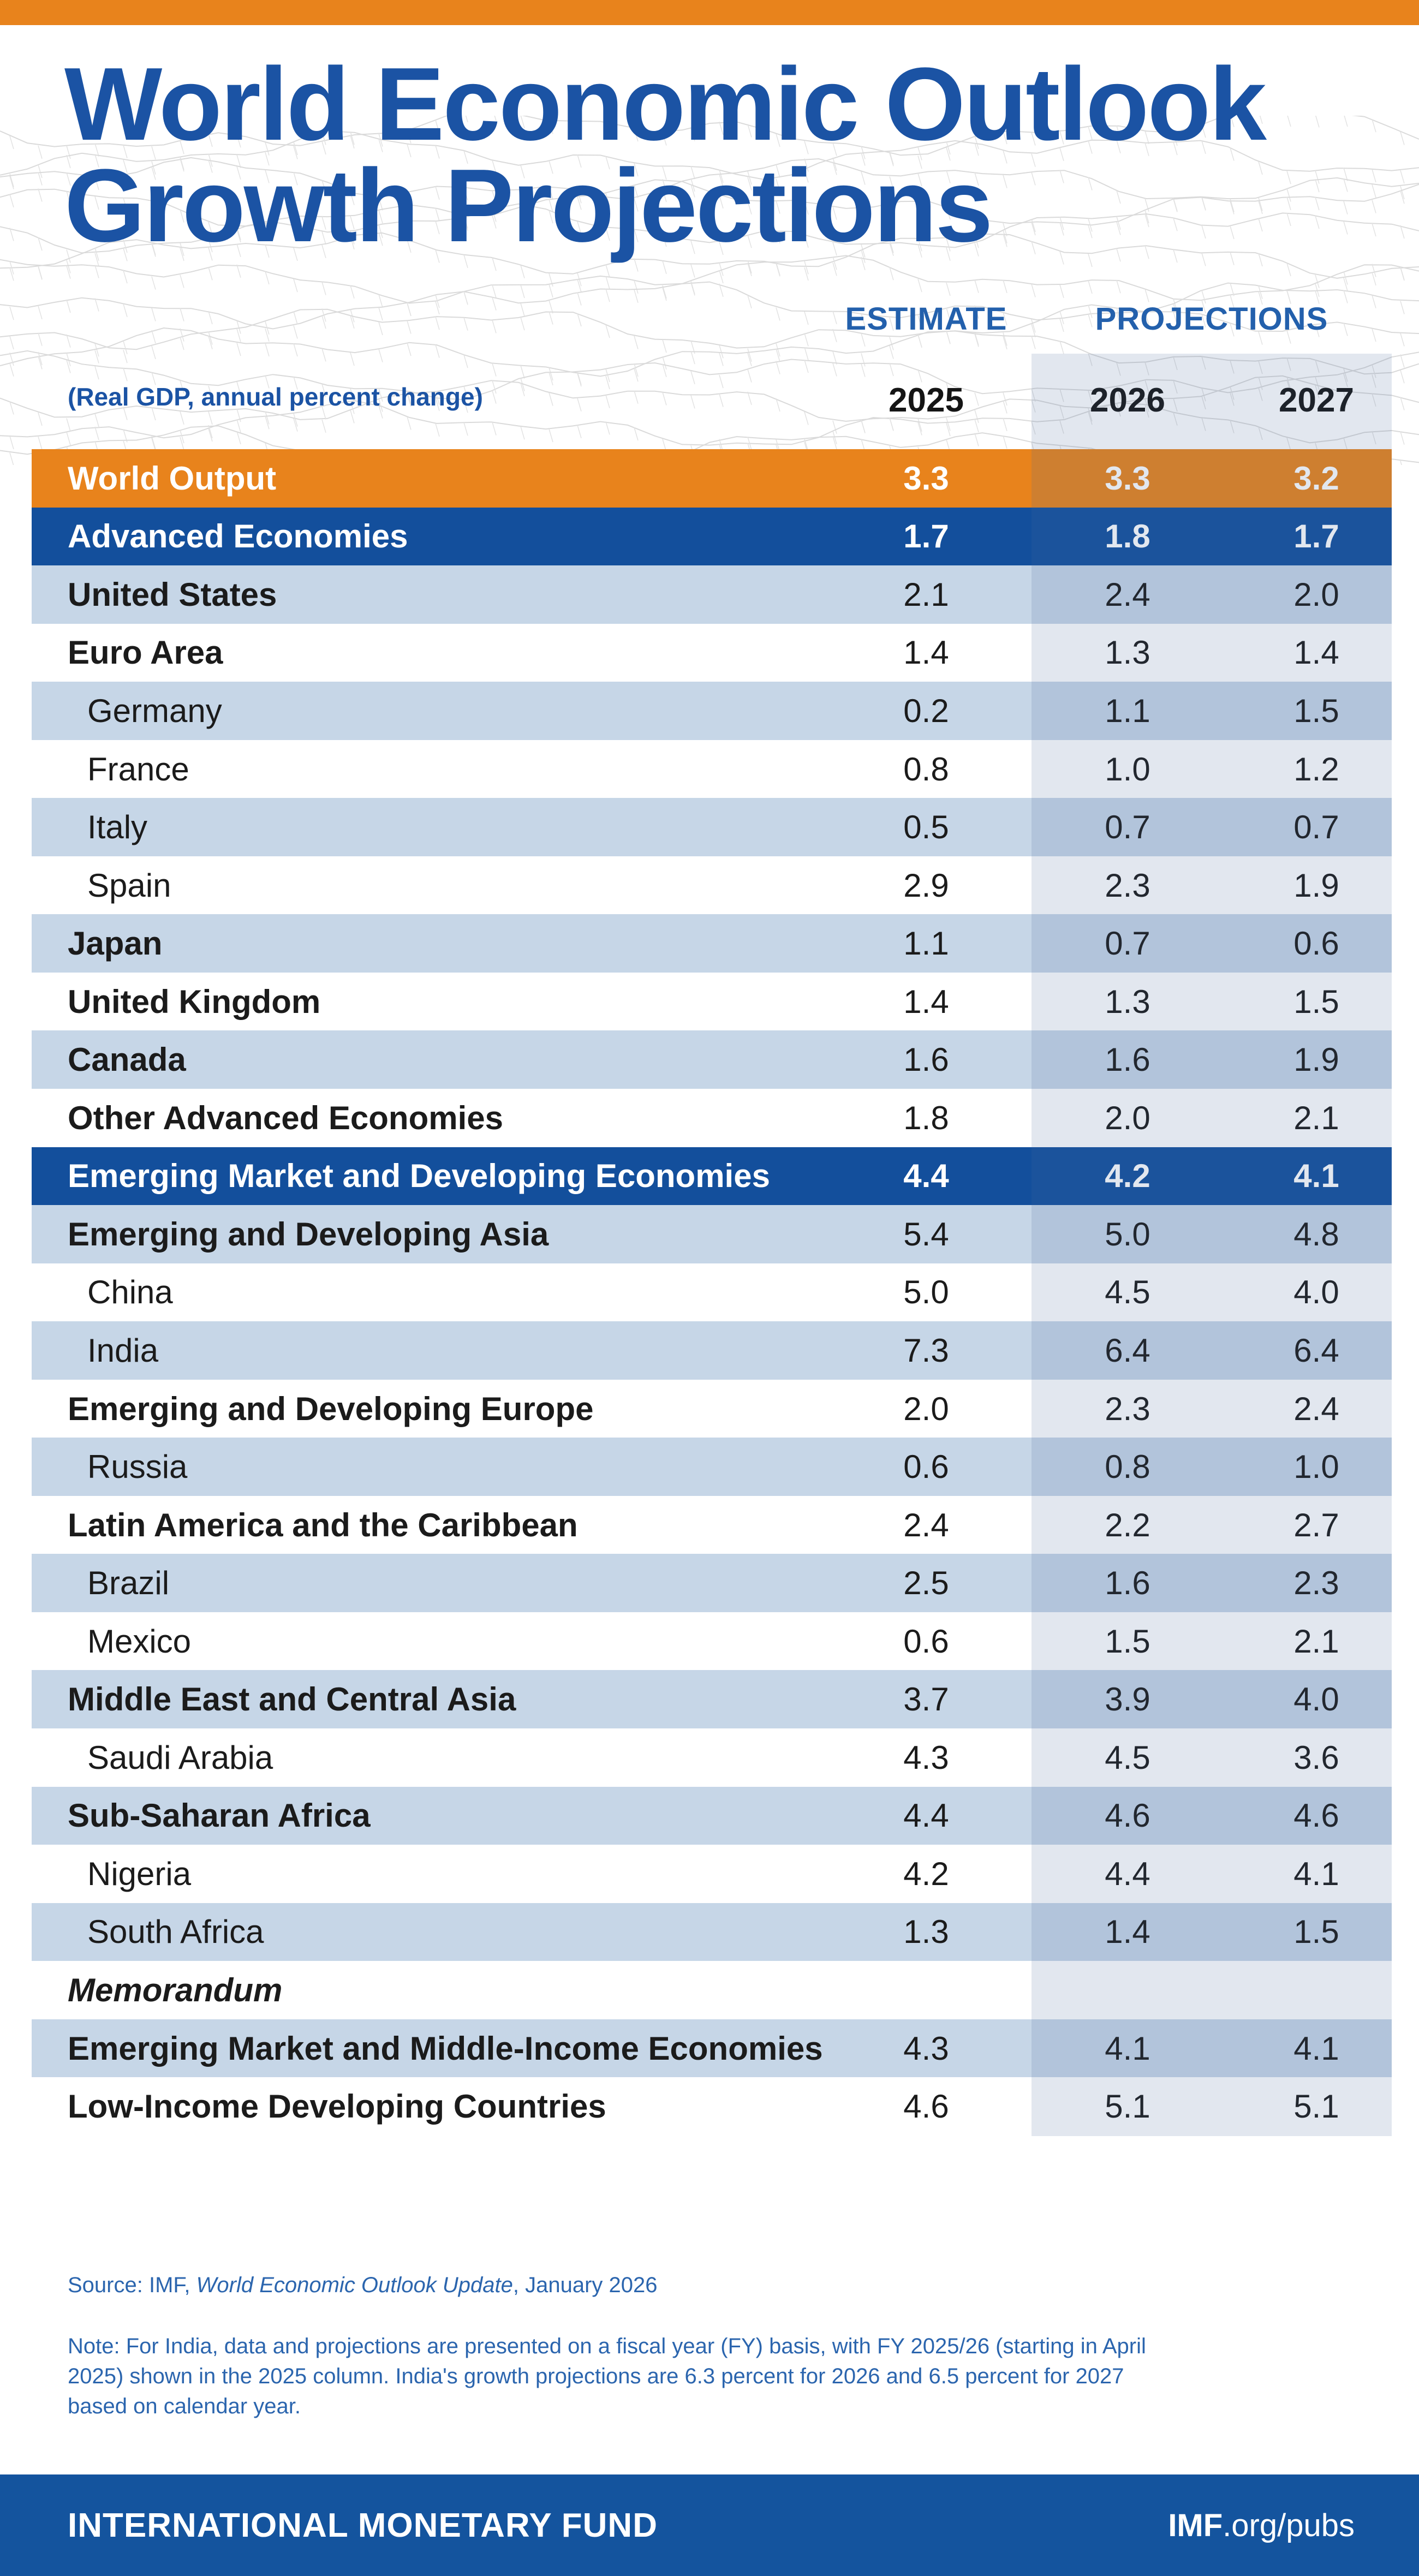  Describe the element at coordinates (1127, 400) in the screenshot. I see `year-header-2026: 2026` at that location.